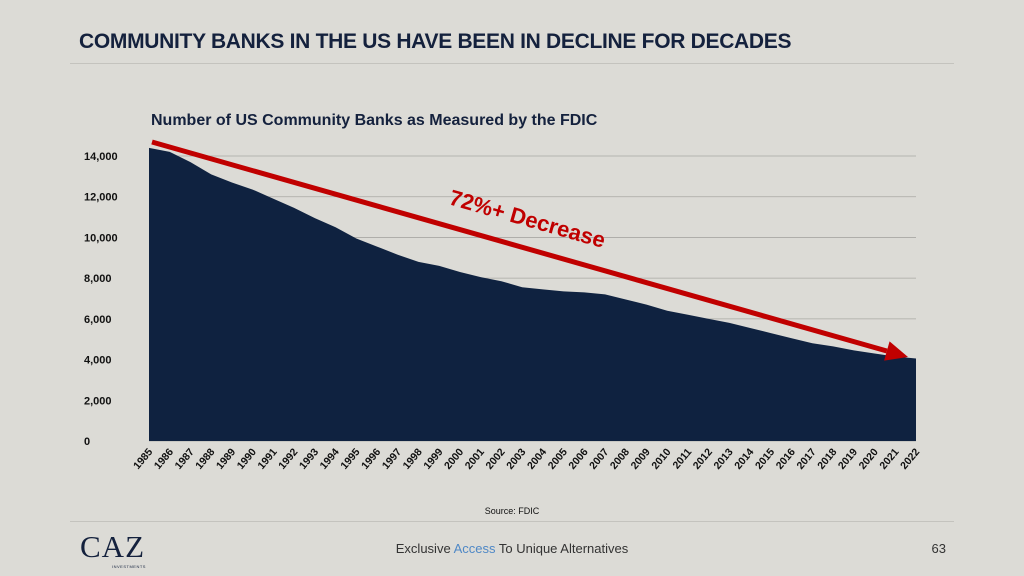  What do you see at coordinates (350, 459) in the screenshot?
I see `x-tick-label: 1995` at bounding box center [350, 459].